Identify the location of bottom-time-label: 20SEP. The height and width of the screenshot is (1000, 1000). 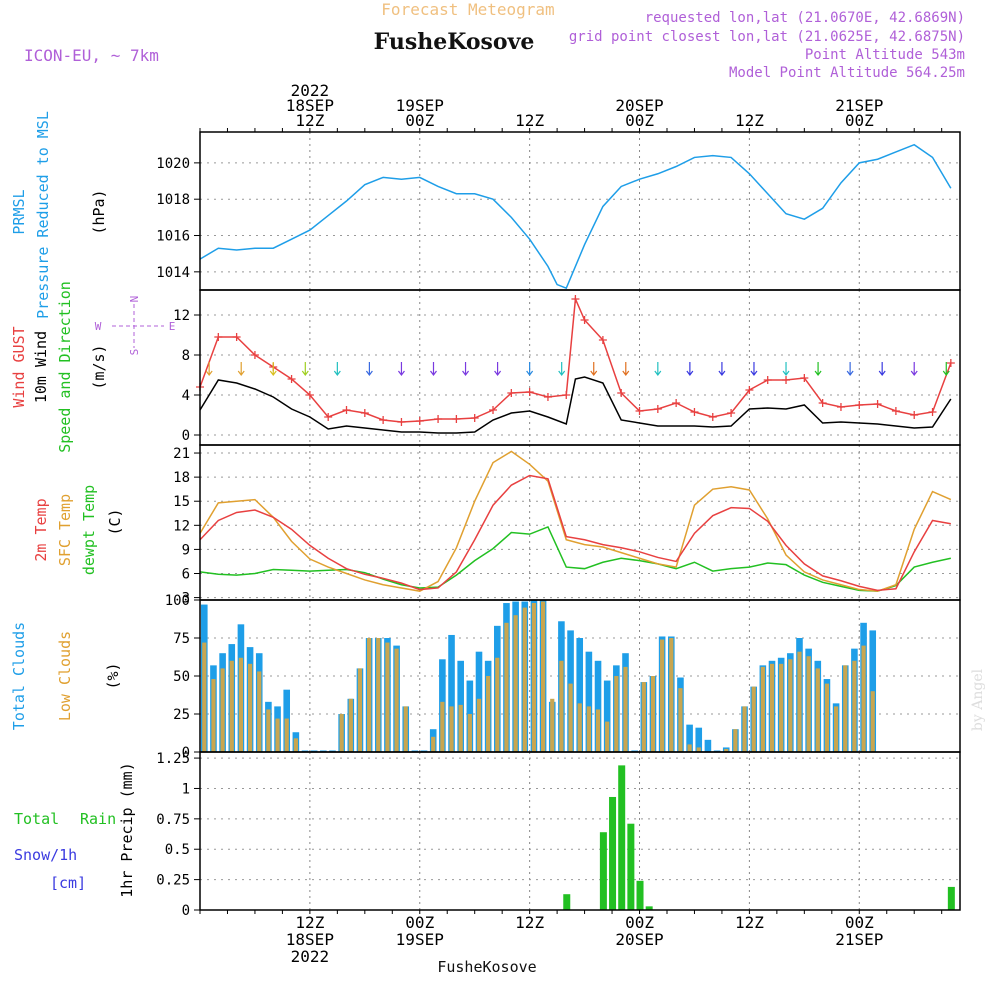
(639, 939).